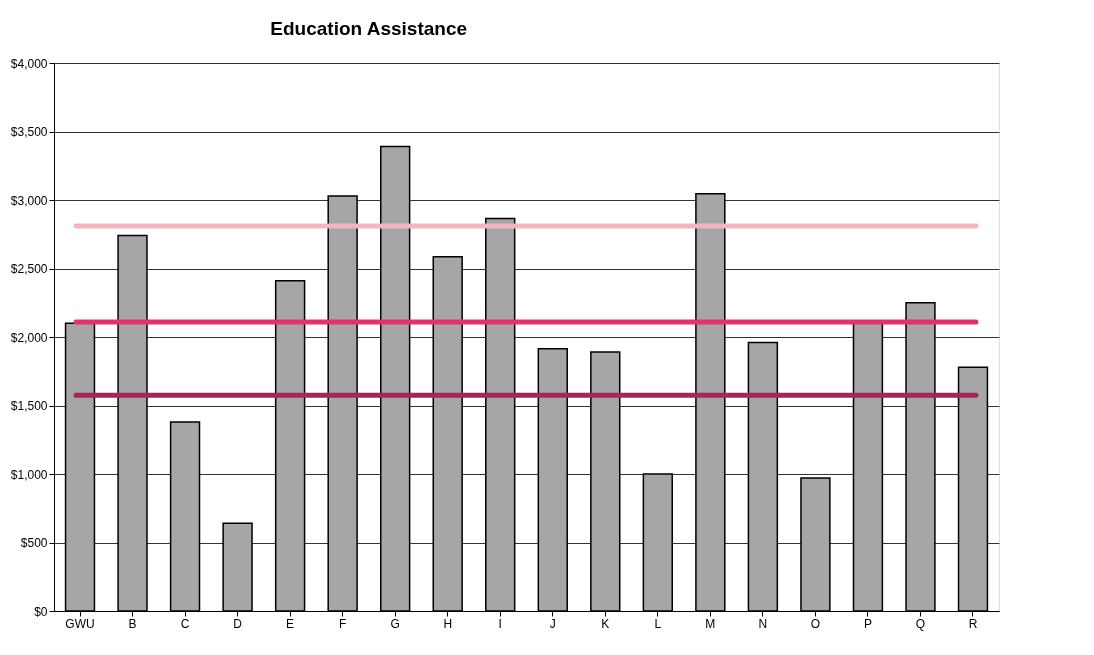 This screenshot has width=1094, height=655. What do you see at coordinates (29, 200) in the screenshot?
I see `y-tick-label: $3,000` at bounding box center [29, 200].